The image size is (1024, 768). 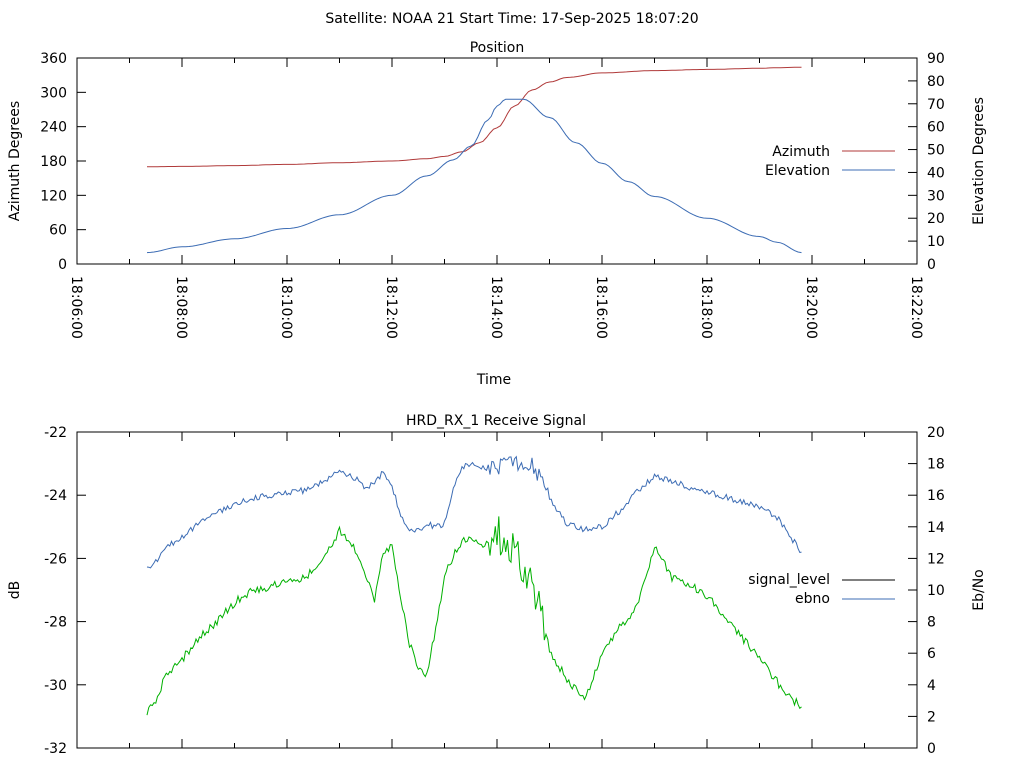 I want to click on signal-y2-tick-label: 20, so click(x=936, y=433).